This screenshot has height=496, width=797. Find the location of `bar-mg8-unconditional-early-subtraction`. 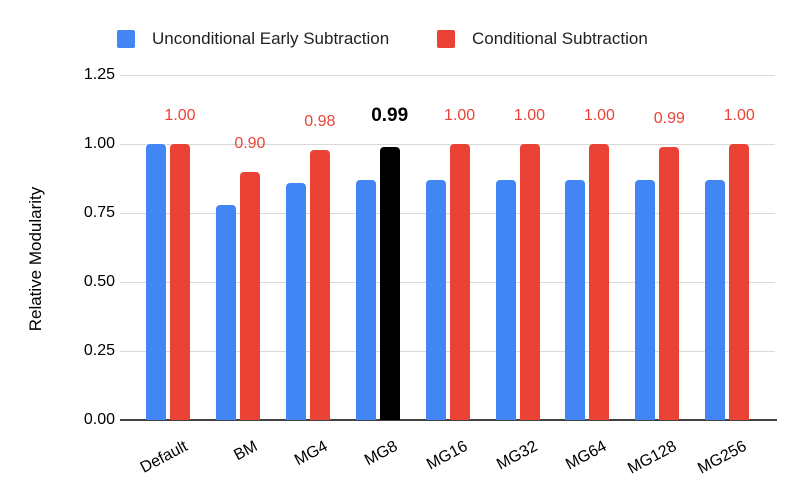

bar-mg8-unconditional-early-subtraction is located at coordinates (365, 299).